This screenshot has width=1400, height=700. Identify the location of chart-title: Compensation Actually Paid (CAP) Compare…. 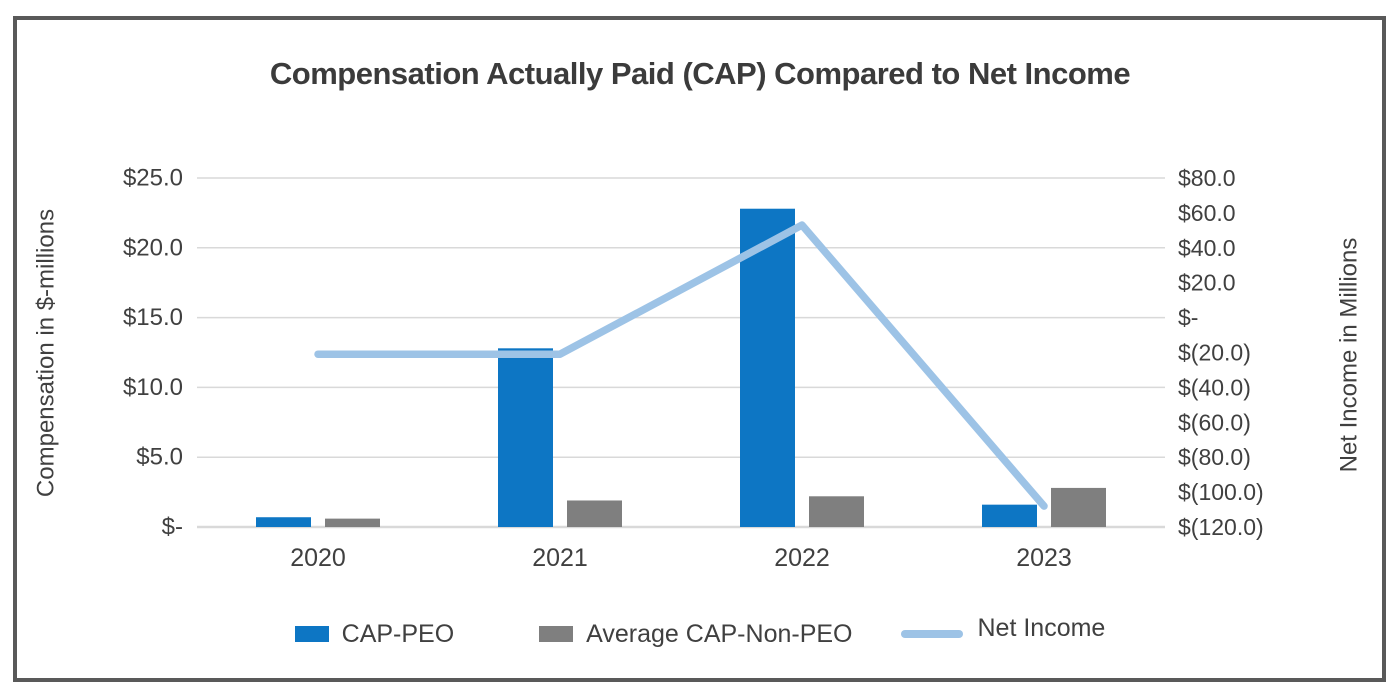
(700, 73).